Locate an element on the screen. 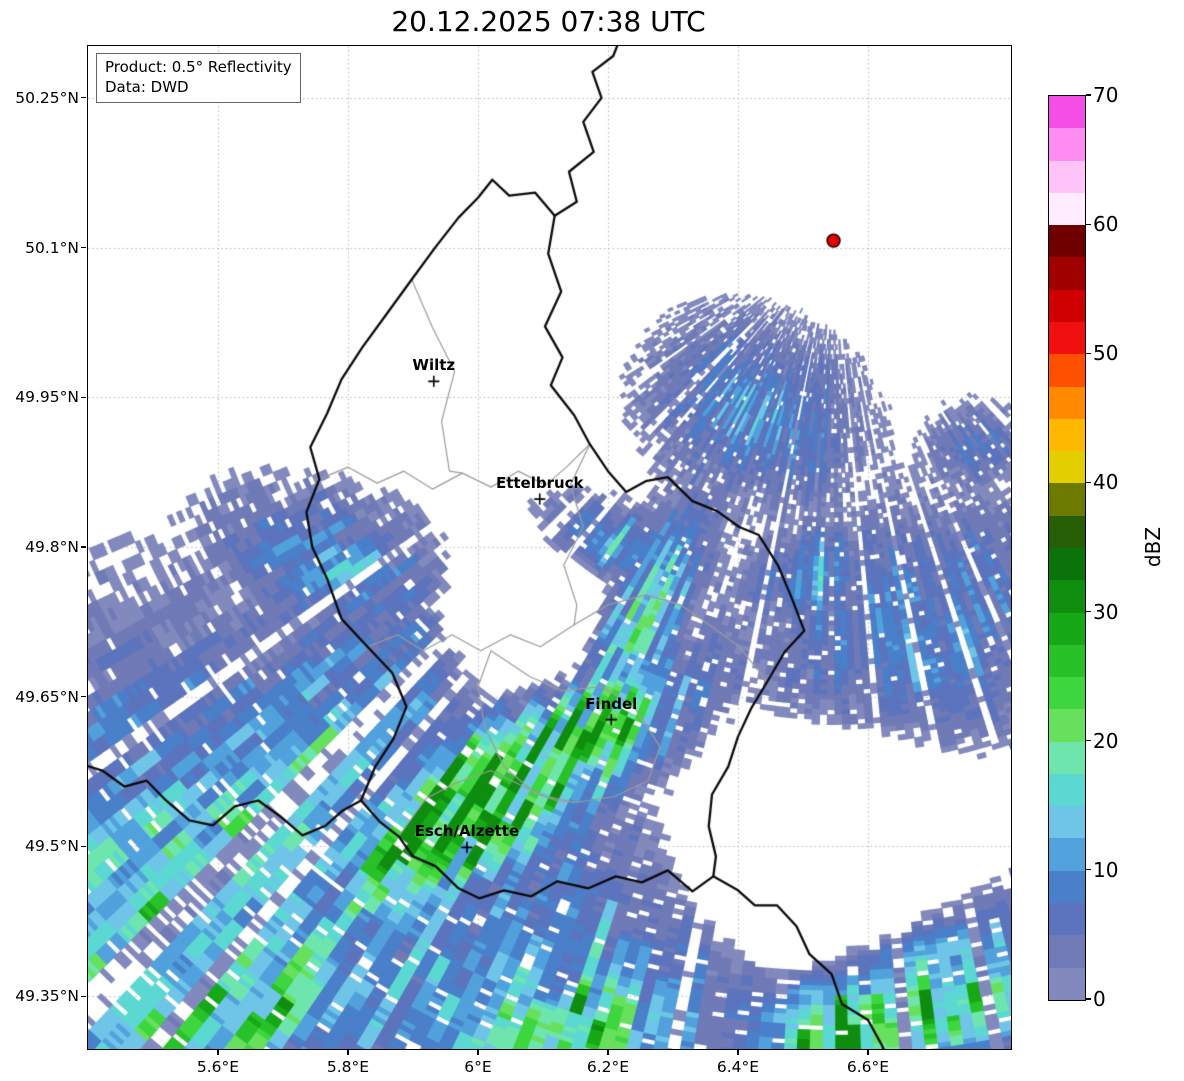 The image size is (1184, 1081). y-tick-label: 50.25°N is located at coordinates (47, 97).